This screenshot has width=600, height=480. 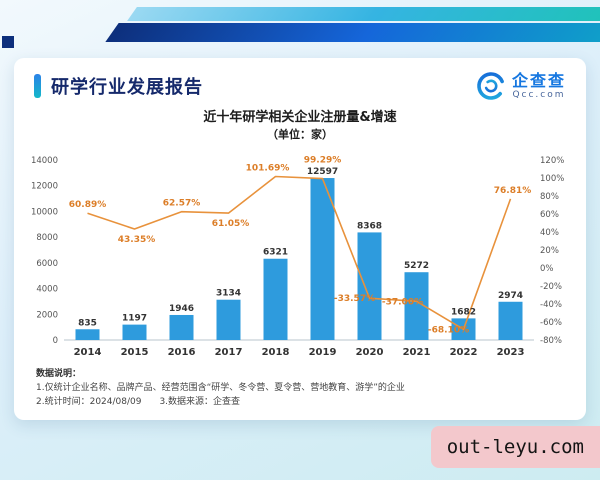 I want to click on watermark: out-leyu.com, so click(x=515, y=447).